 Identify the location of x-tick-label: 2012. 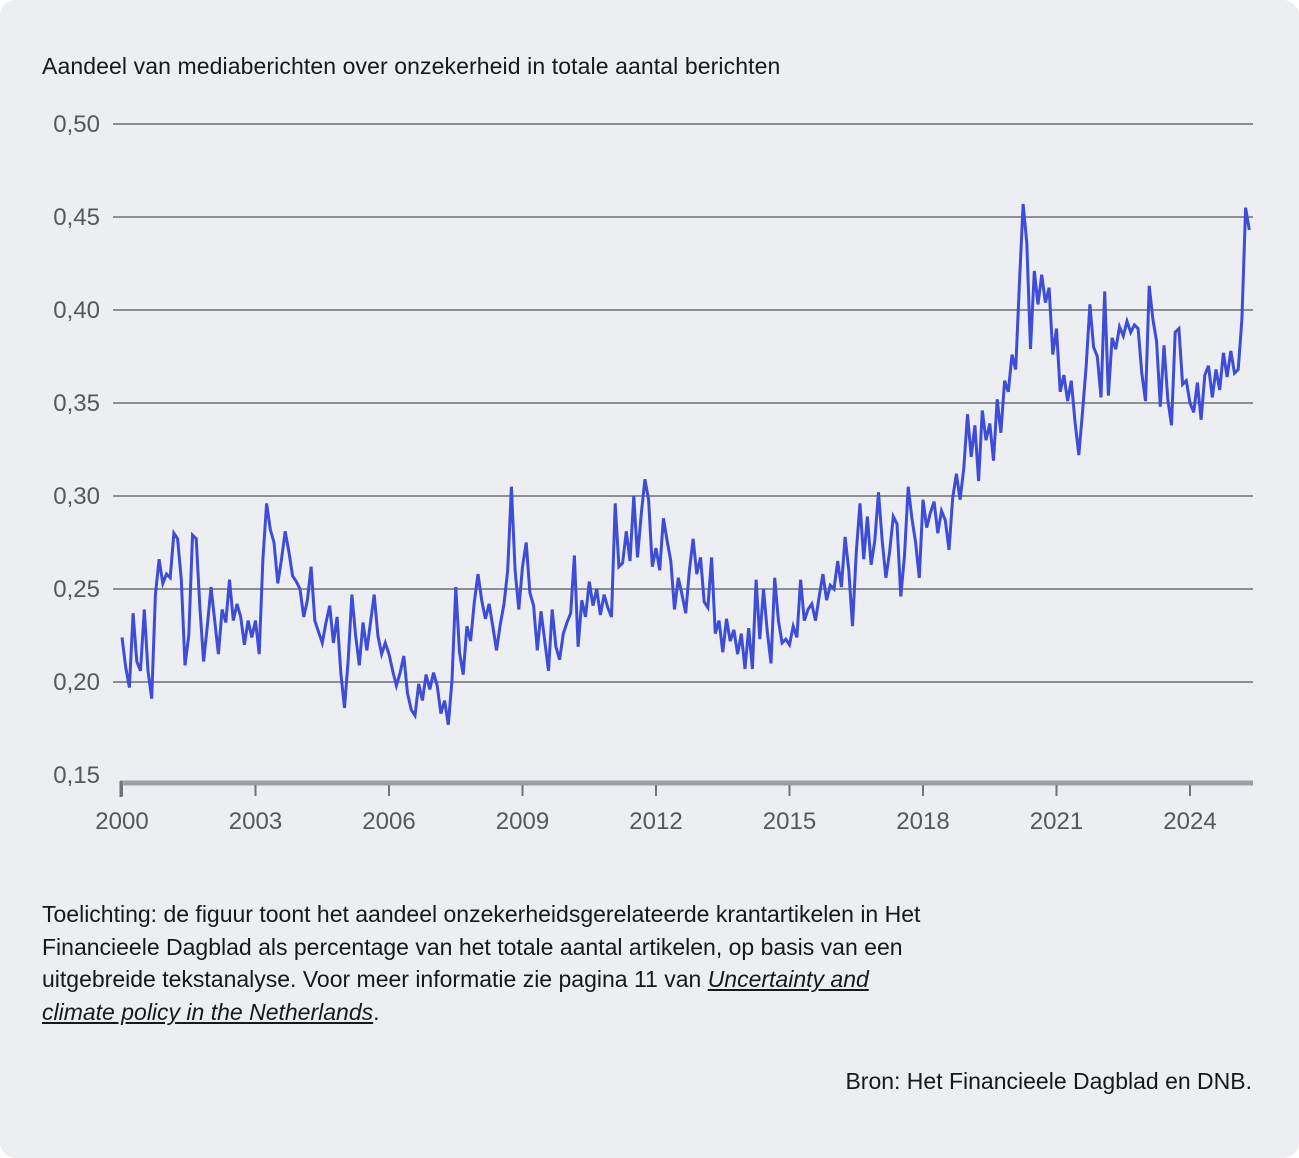
(655, 821).